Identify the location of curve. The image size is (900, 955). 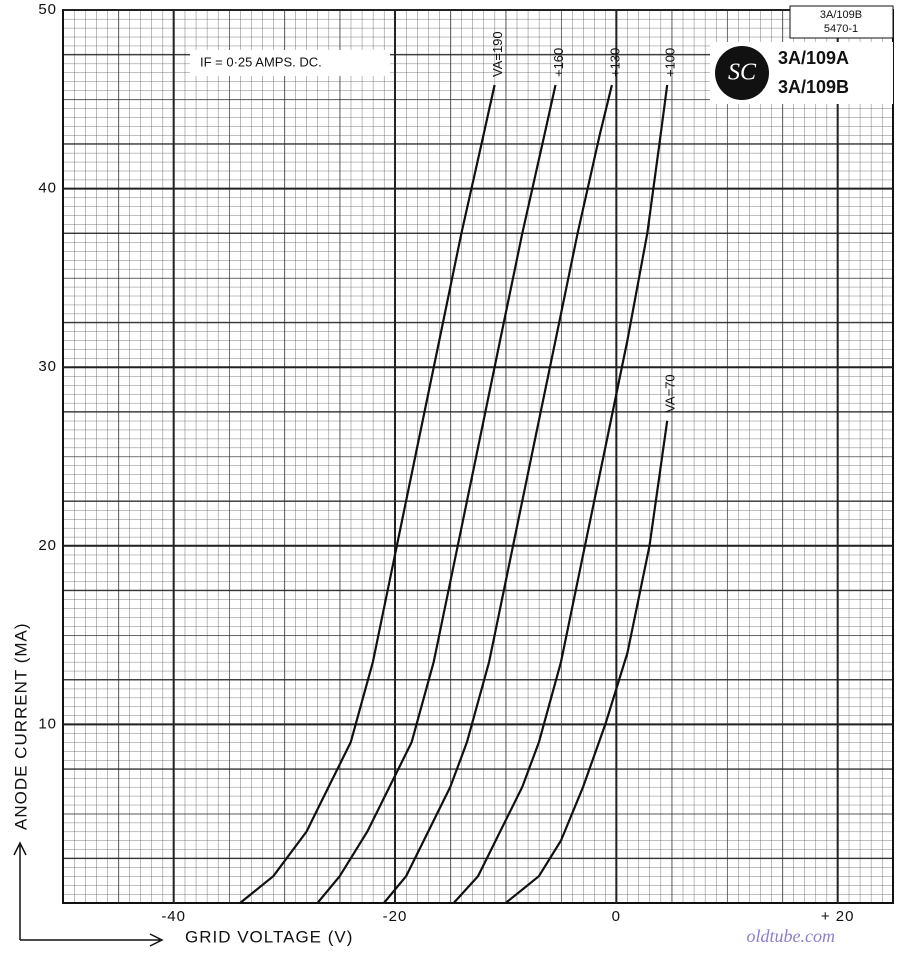
(587, 662).